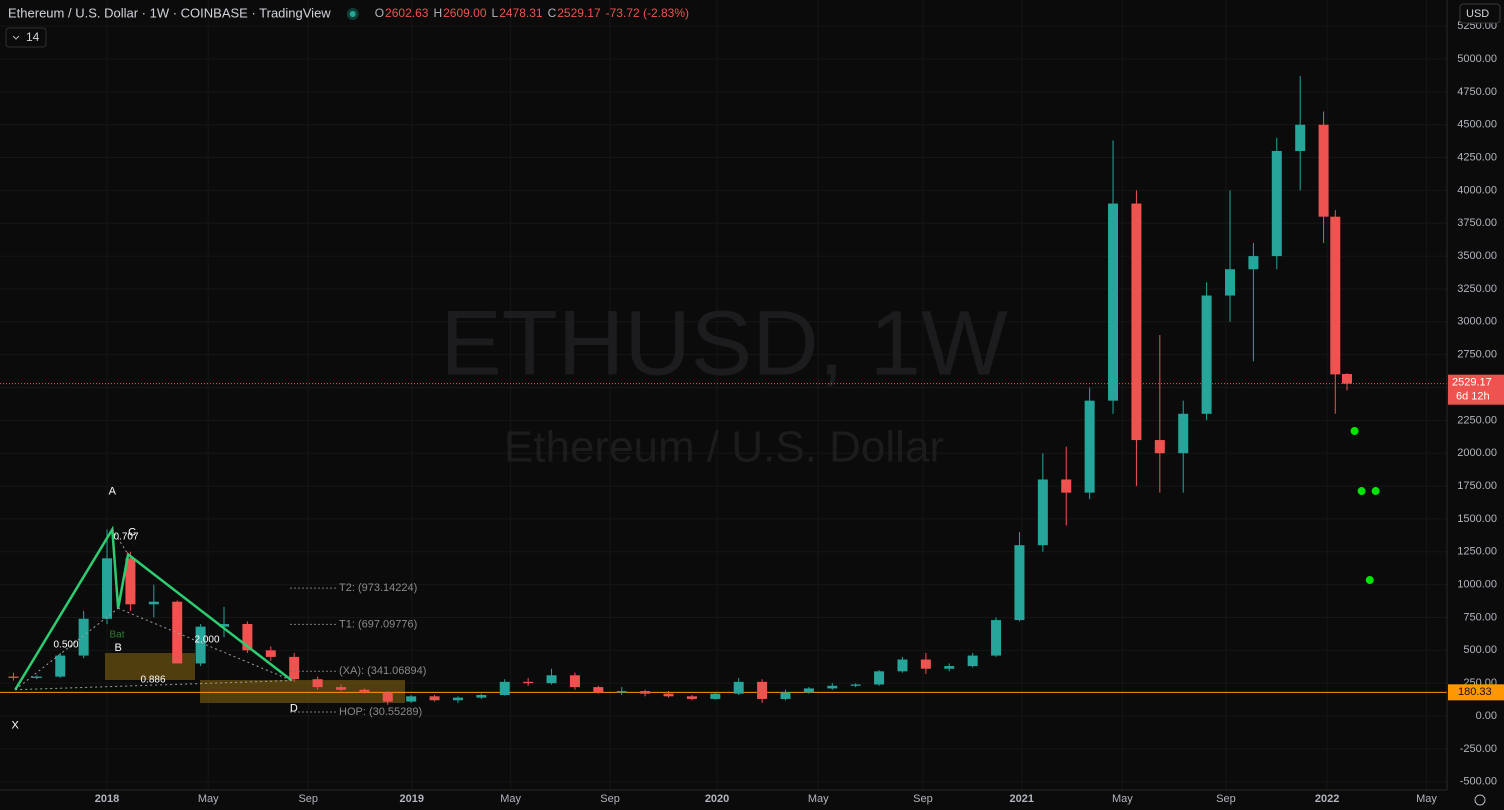  What do you see at coordinates (379, 13) in the screenshot?
I see `ohlc-key: O` at bounding box center [379, 13].